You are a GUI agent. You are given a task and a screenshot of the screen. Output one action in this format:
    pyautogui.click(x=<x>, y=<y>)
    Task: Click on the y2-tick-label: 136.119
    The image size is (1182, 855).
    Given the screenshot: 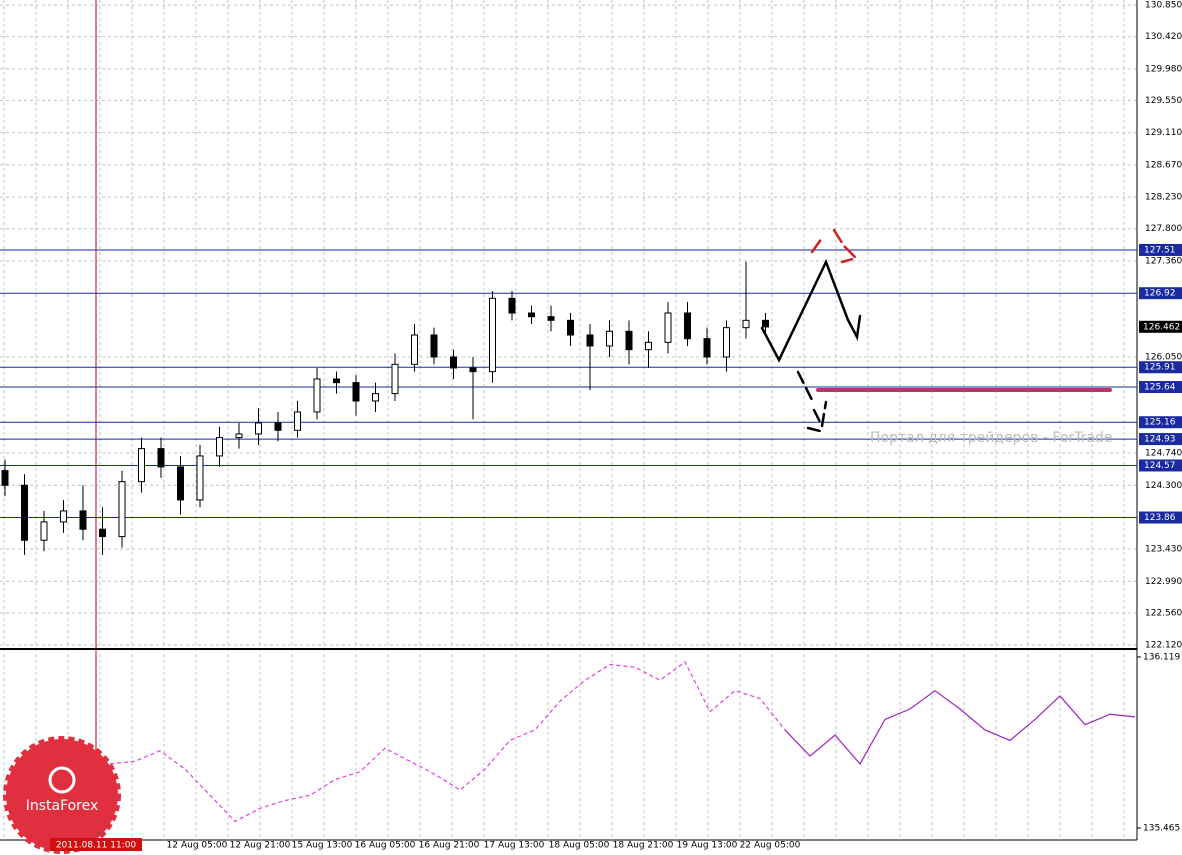 What is the action you would take?
    pyautogui.click(x=1161, y=657)
    